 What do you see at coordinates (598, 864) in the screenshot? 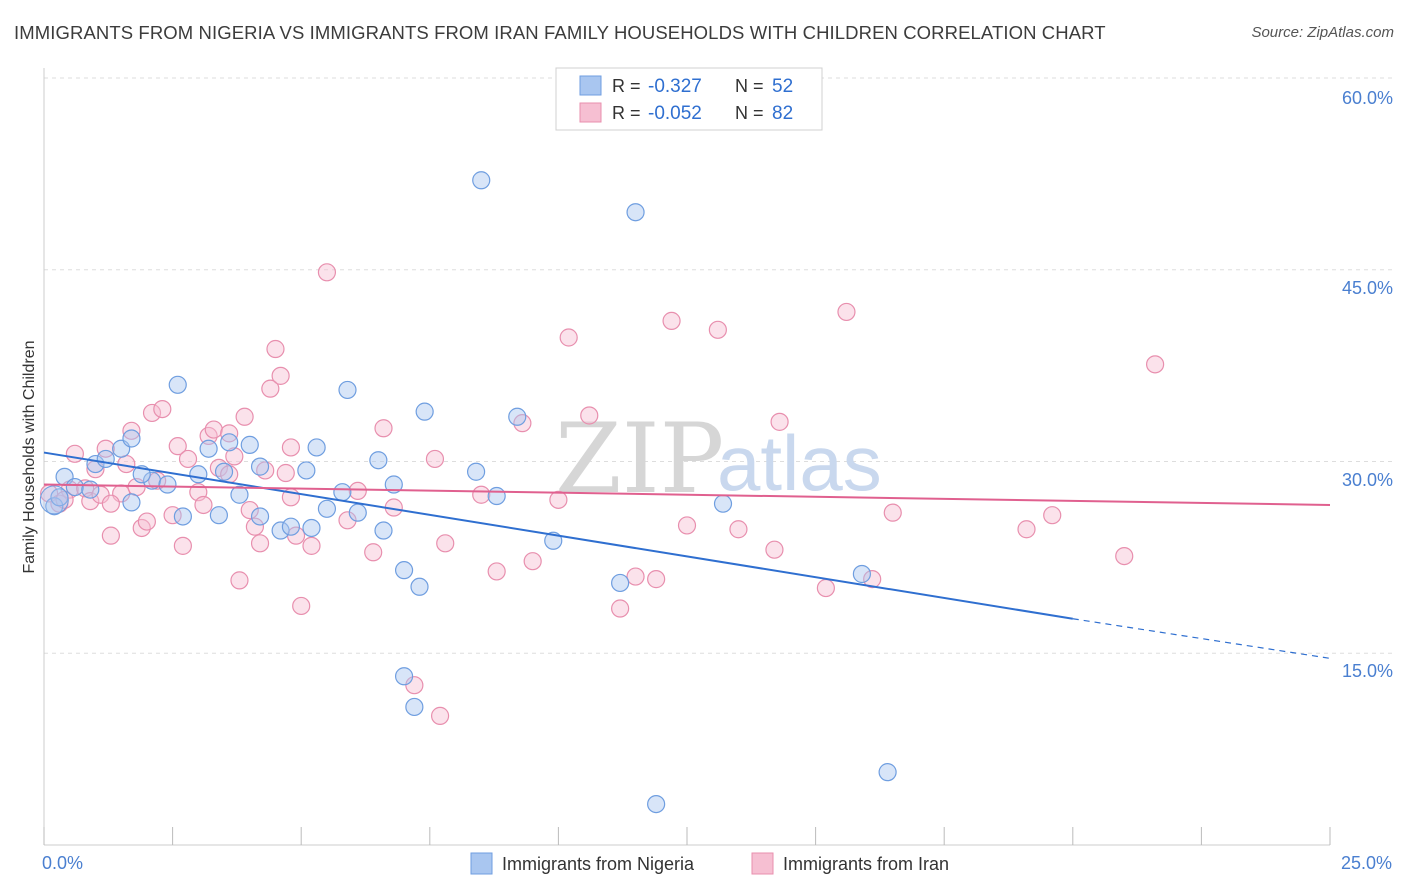
I see `bottom-legend-nigeria-label: Immigrants from Nigeria` at bounding box center [598, 864].